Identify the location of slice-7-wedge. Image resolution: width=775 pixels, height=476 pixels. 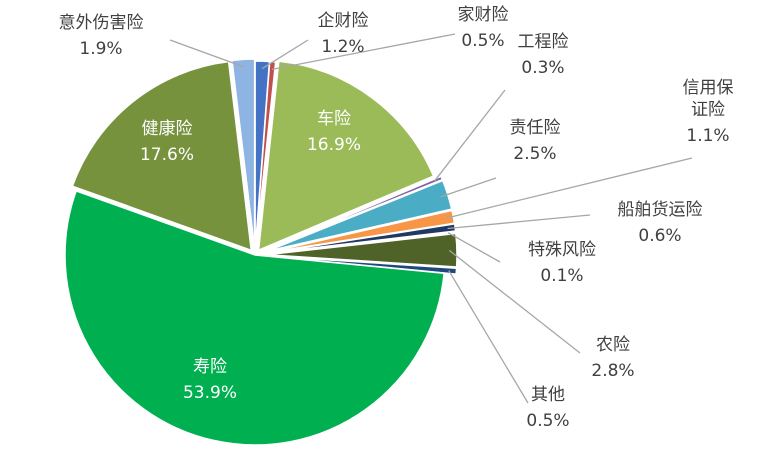
(361, 242).